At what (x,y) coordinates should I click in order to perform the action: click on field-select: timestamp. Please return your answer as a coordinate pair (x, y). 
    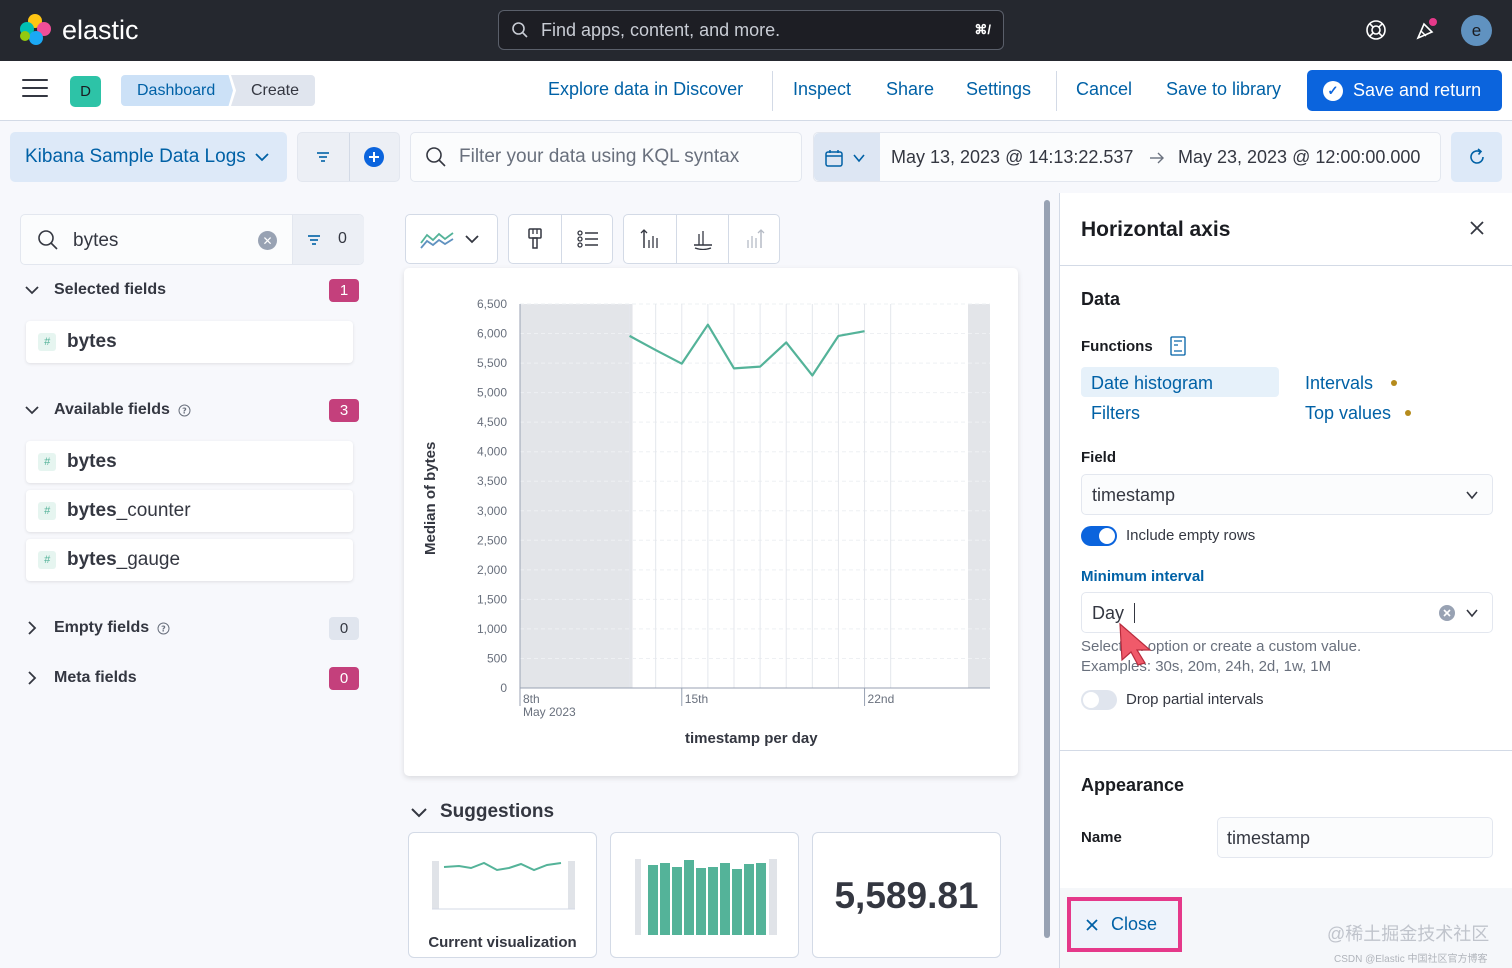
    Looking at the image, I should click on (1287, 494).